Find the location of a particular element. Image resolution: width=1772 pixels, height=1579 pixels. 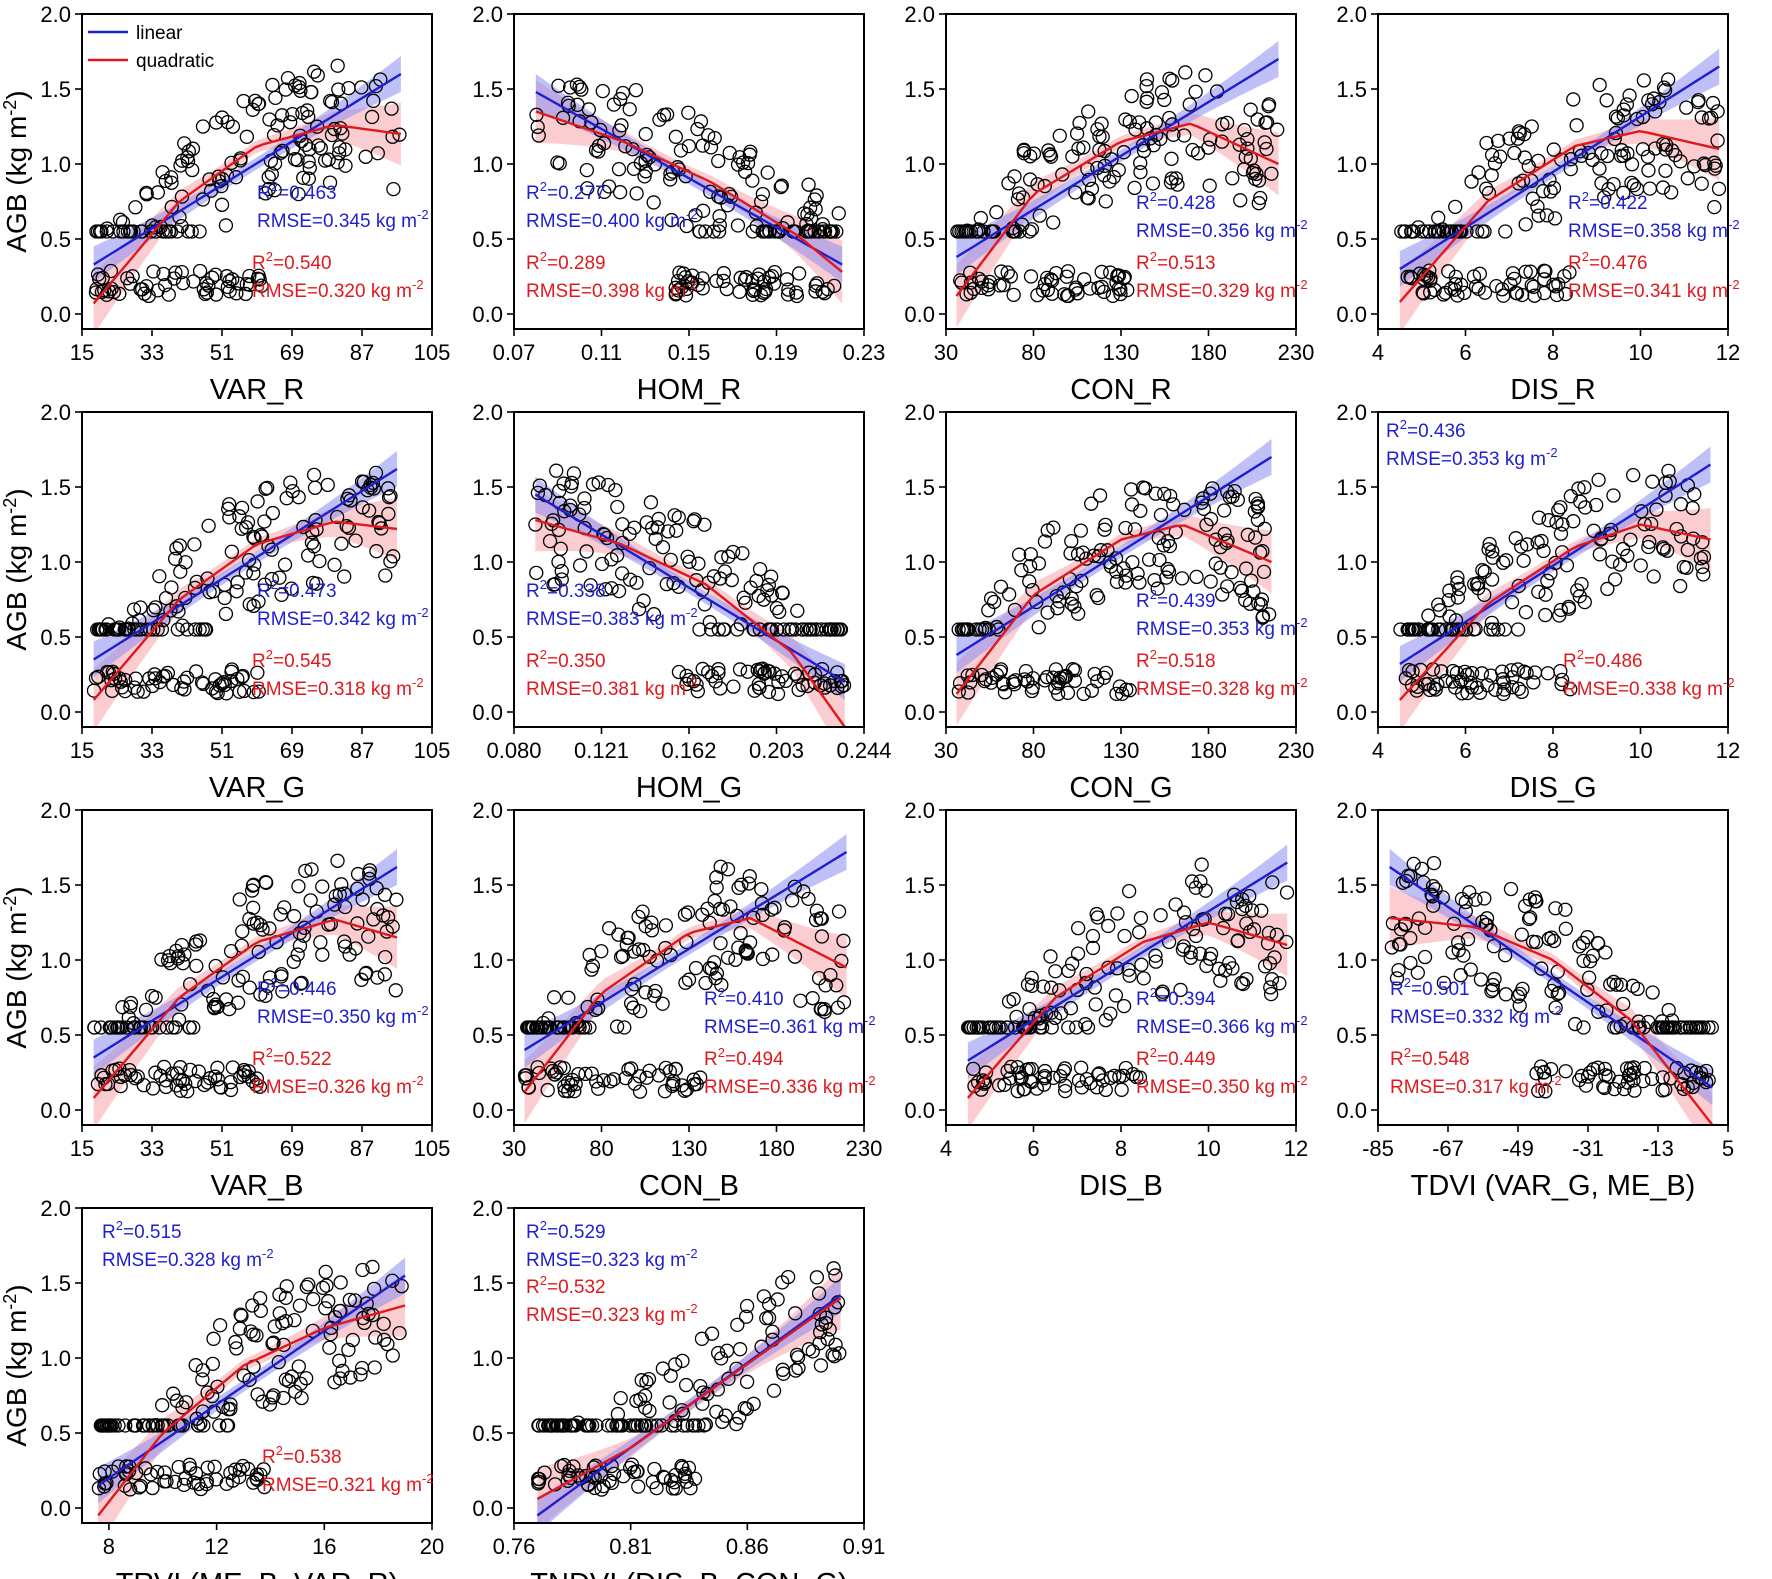

x-tick-label: 33 is located at coordinates (152, 750).